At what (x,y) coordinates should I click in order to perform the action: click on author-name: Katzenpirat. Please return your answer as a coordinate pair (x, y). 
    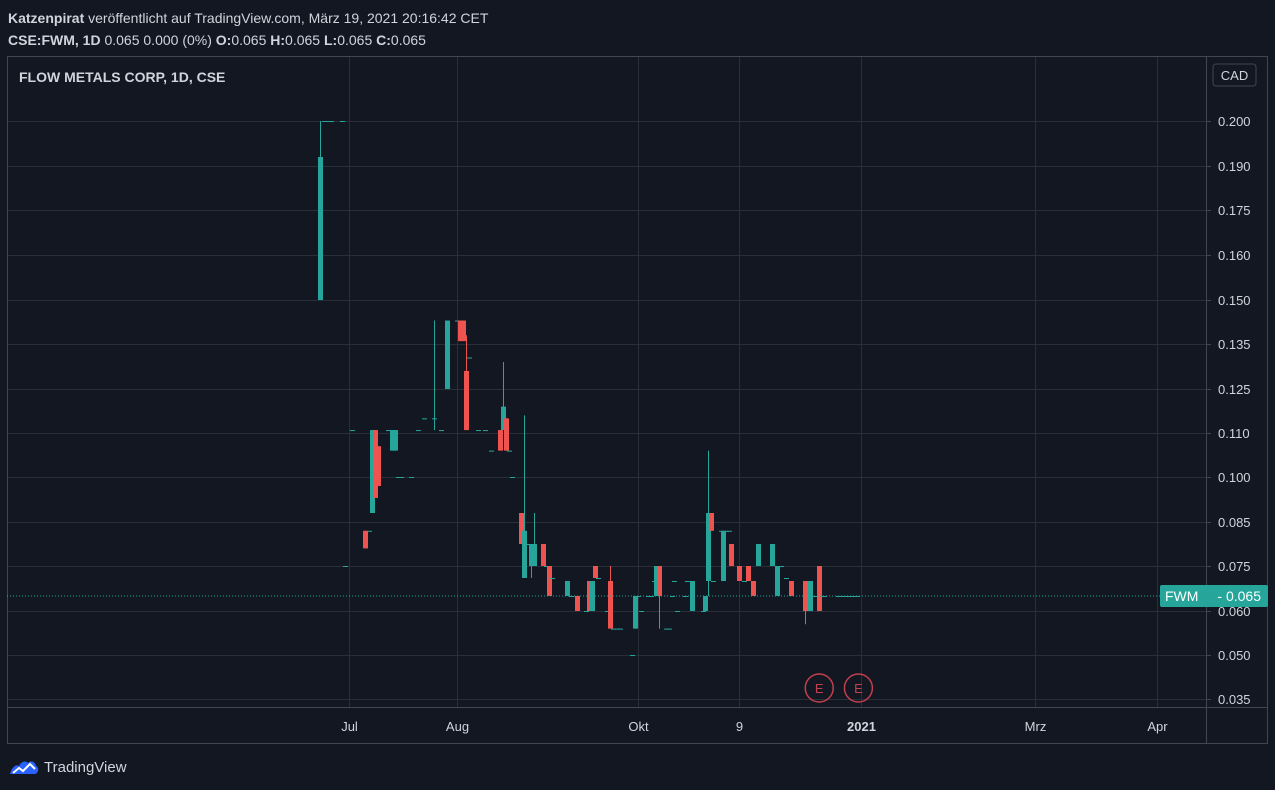
    Looking at the image, I should click on (46, 18).